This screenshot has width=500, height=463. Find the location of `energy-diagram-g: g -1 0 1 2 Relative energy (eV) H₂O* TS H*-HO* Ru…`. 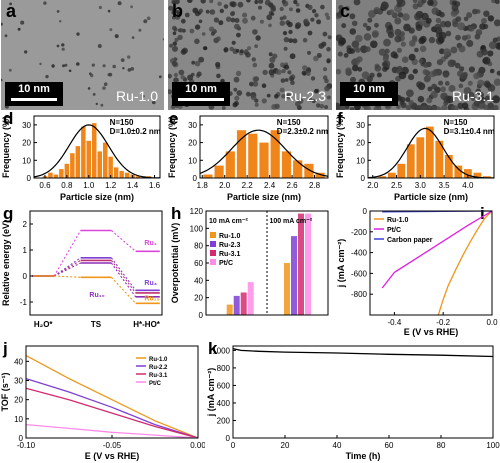

energy-diagram-g: g -1 0 1 2 Relative energy (eV) H₂O* TS H*-HO* Ru… is located at coordinates (82, 266).